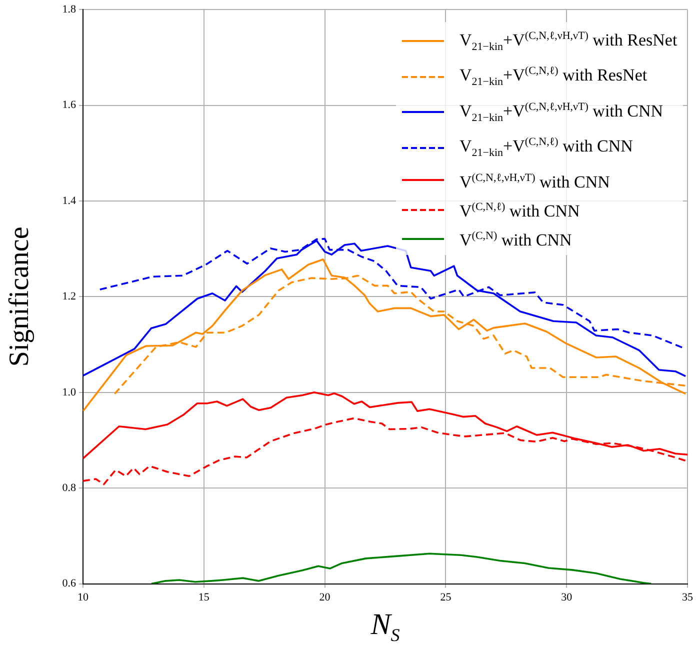  What do you see at coordinates (554, 77) in the screenshot?
I see `legend-label: V$_{21−kin}$+V$^{(C,N,ℓ)}$ with ResNet` at bounding box center [554, 77].